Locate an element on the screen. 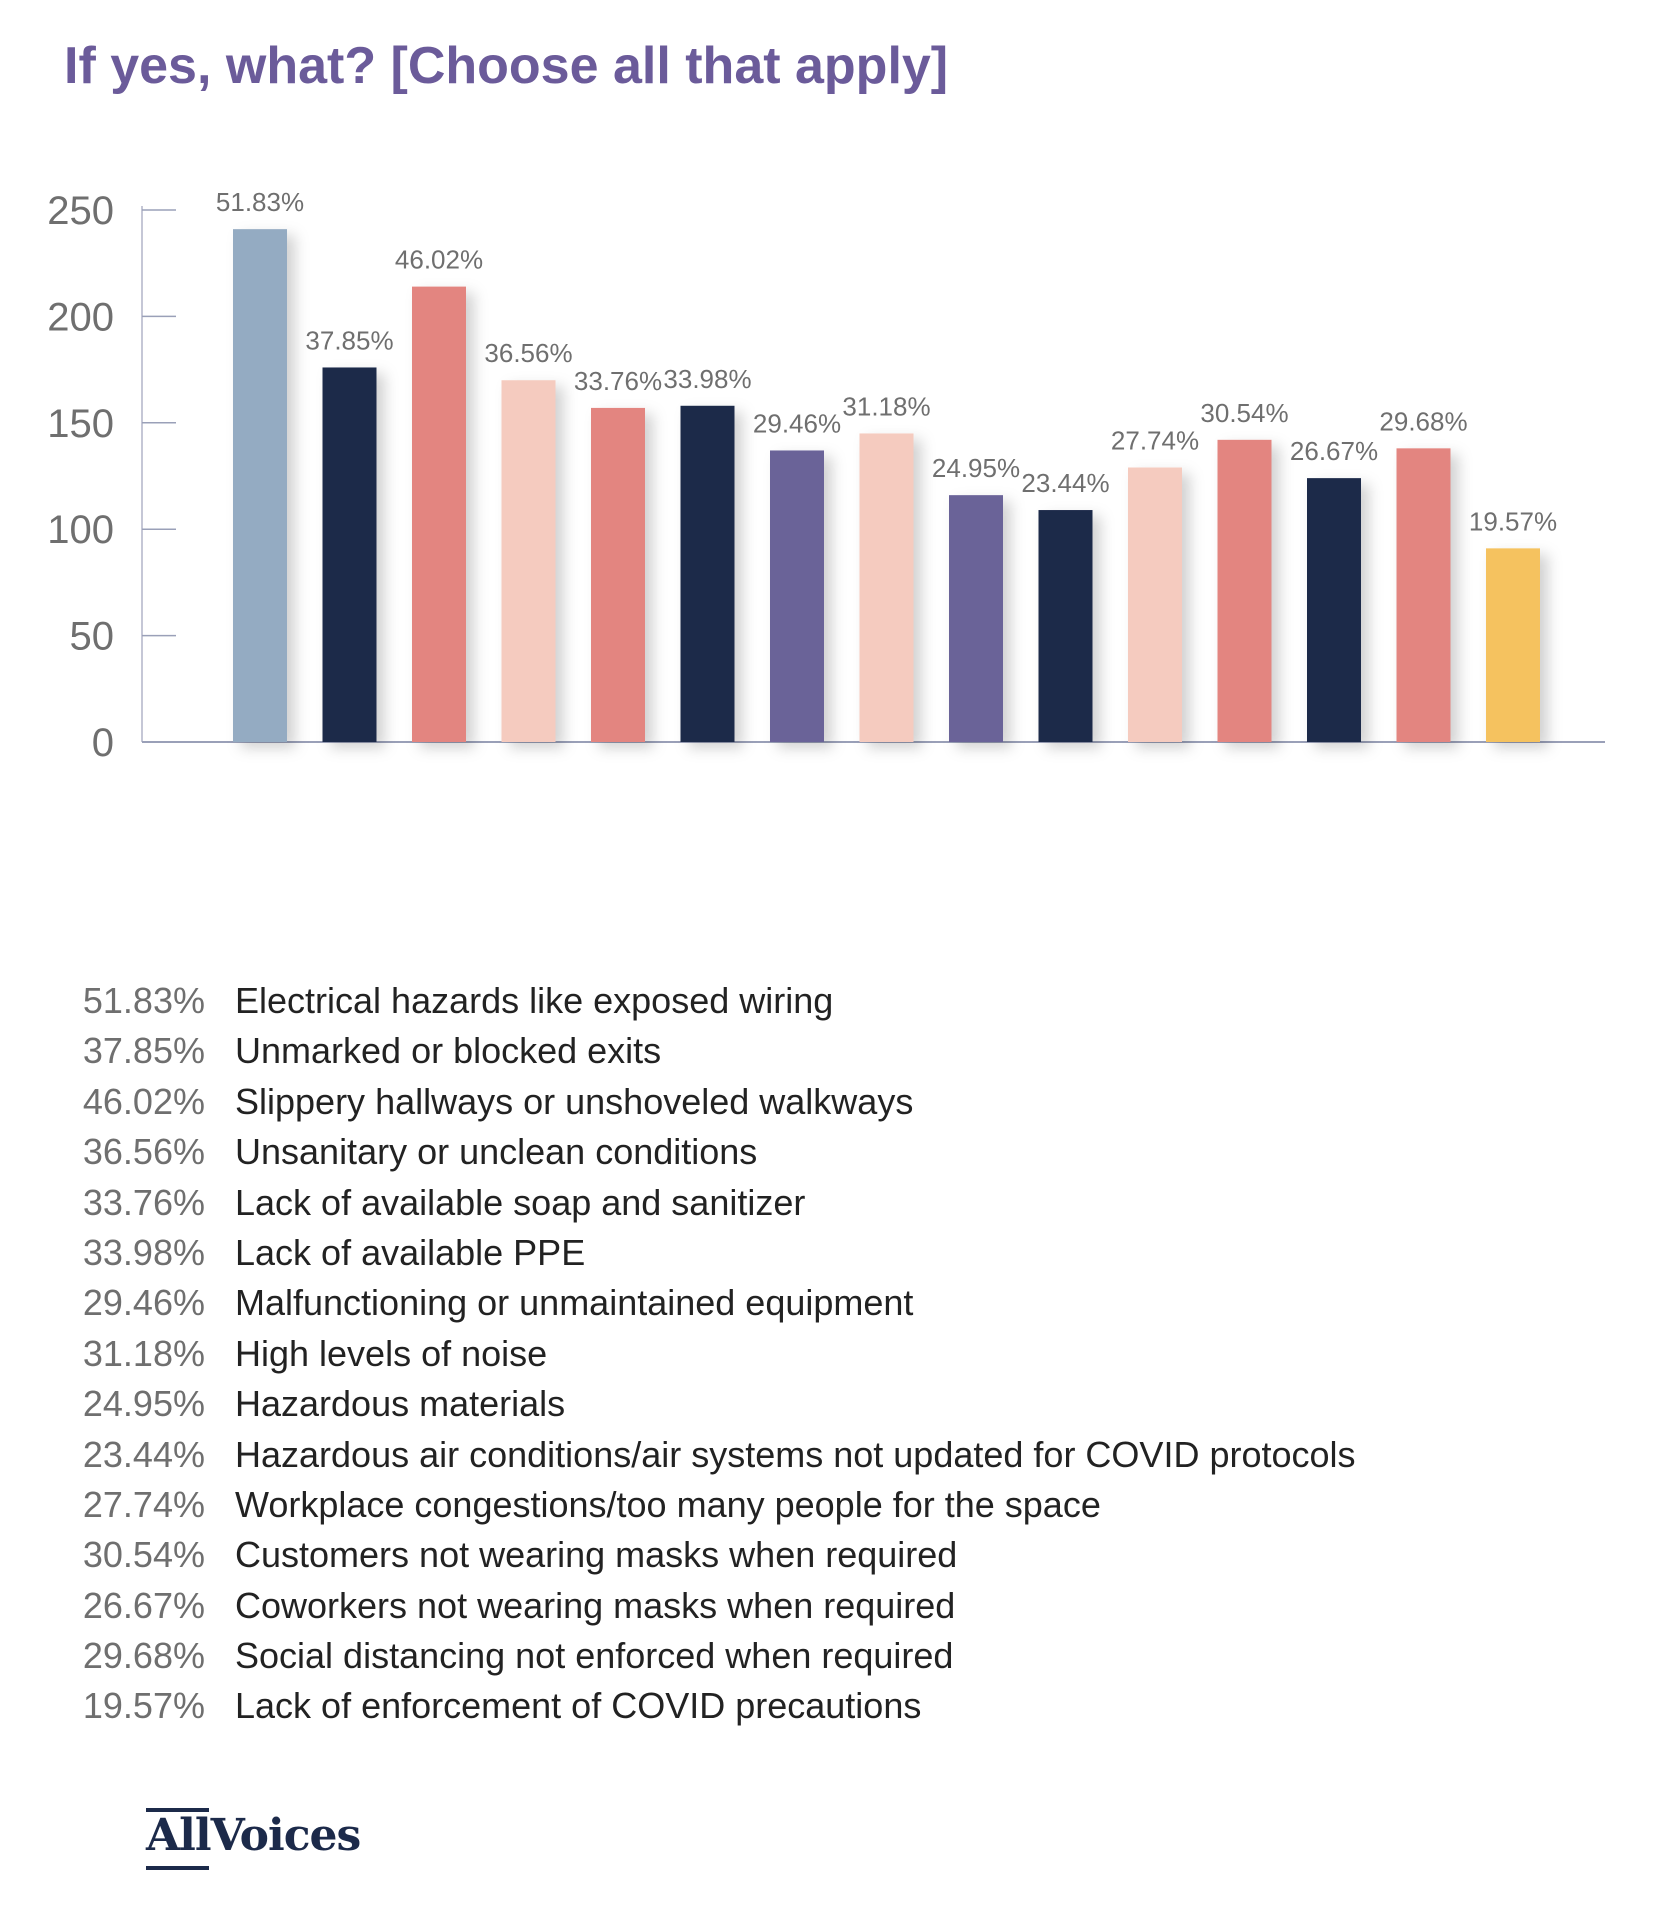  legend-label: Malfunctioning or unmaintained equipment is located at coordinates (574, 1303).